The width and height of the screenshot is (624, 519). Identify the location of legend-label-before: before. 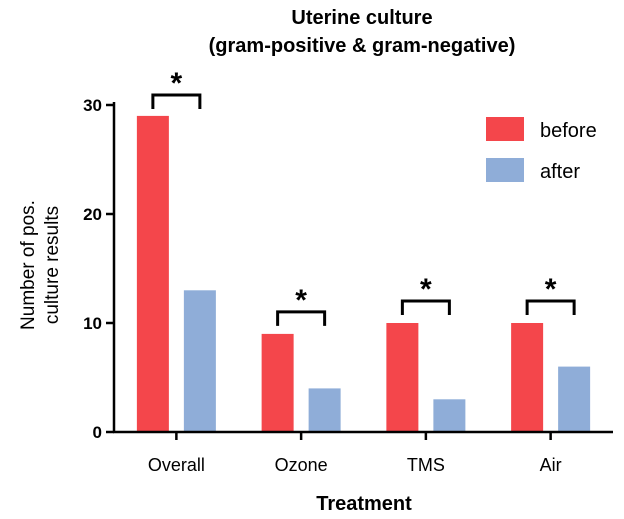
(568, 131).